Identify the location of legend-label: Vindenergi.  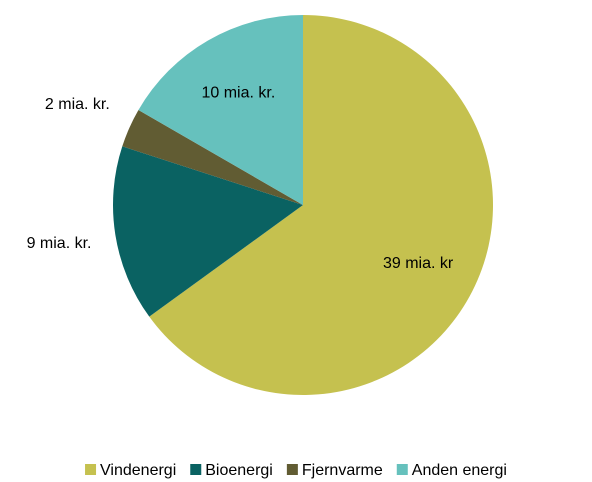
(138, 470).